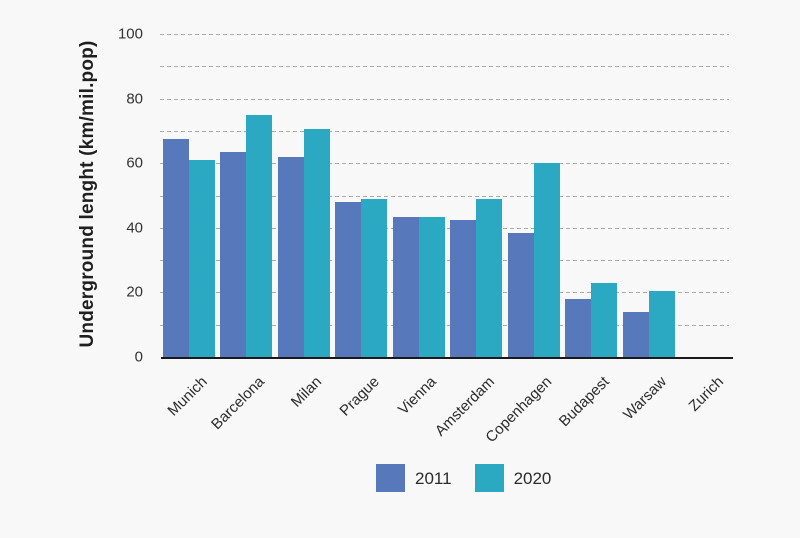 The image size is (800, 538). Describe the element at coordinates (130, 34) in the screenshot. I see `y-tick-label-100: 100` at that location.